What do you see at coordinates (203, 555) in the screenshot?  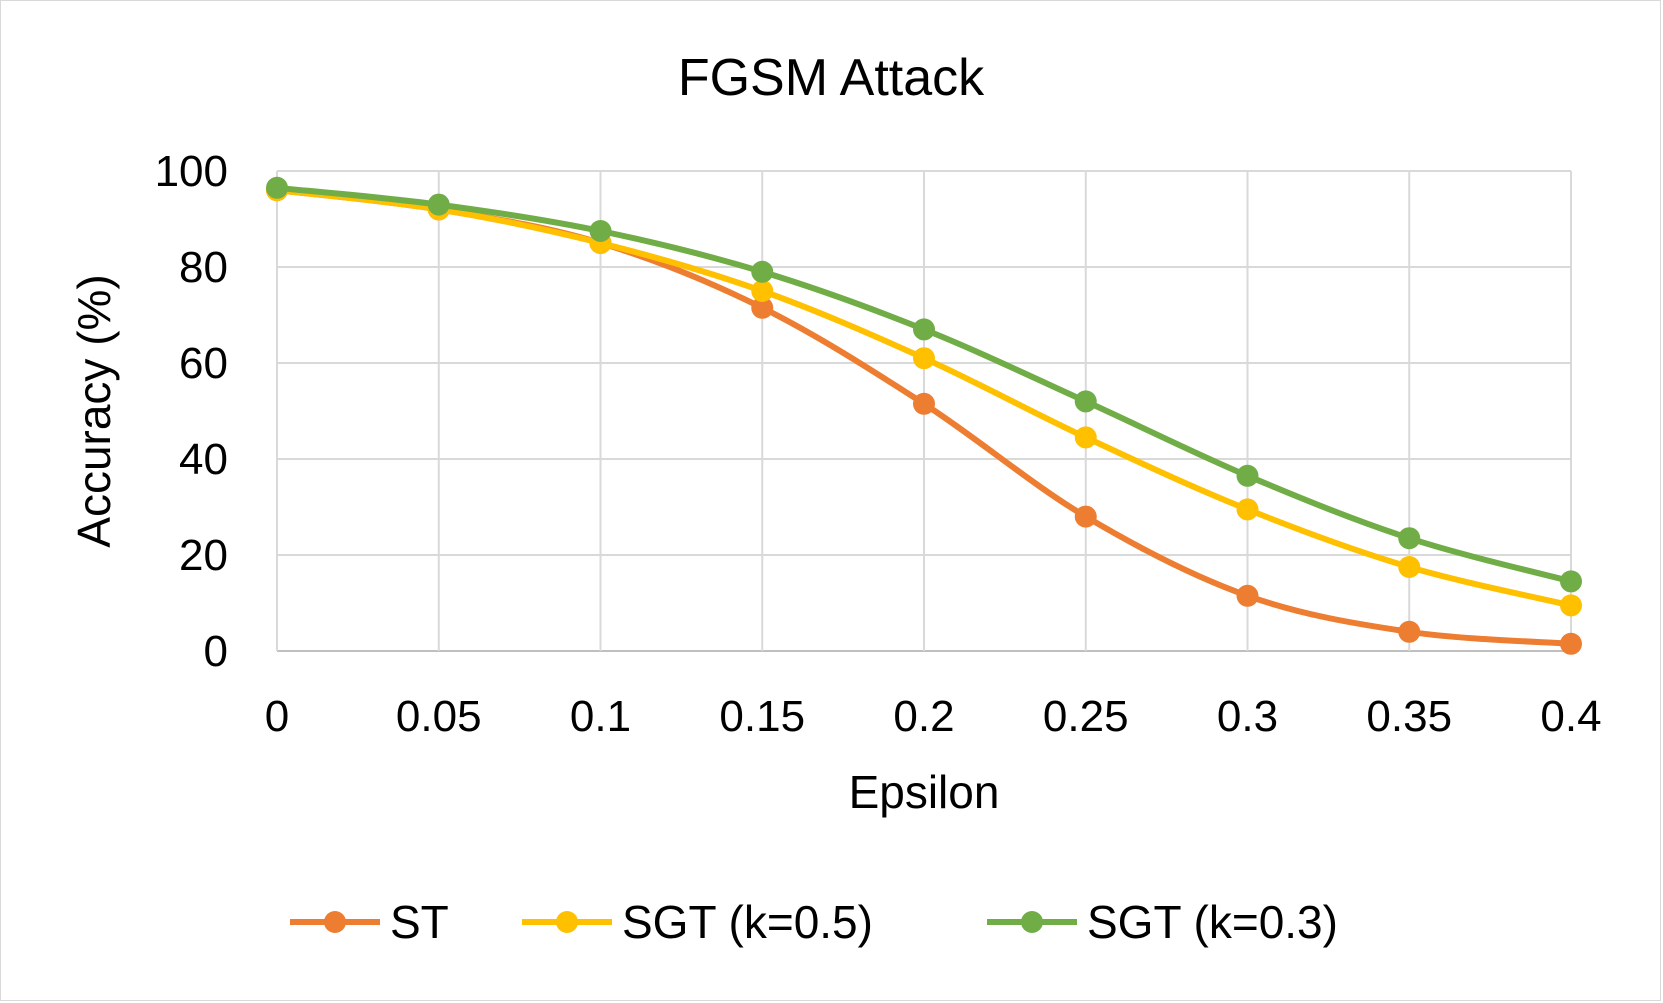 I see `y-tick-label: 20` at bounding box center [203, 555].